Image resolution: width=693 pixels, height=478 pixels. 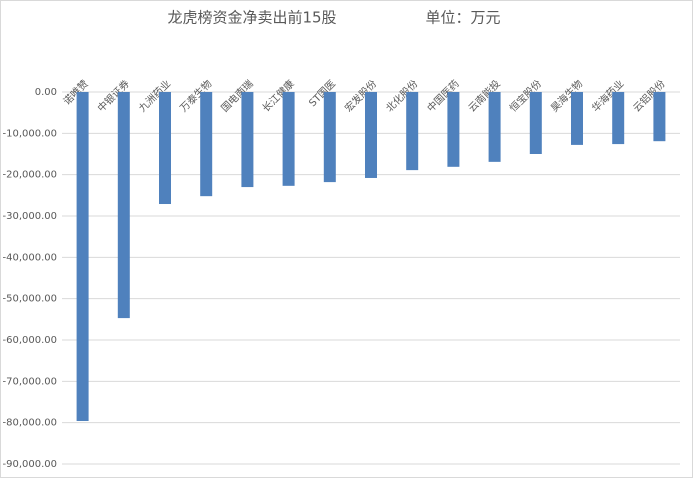 What do you see at coordinates (29, 423) in the screenshot?
I see `y-tick-label: -80,000.00` at bounding box center [29, 423].